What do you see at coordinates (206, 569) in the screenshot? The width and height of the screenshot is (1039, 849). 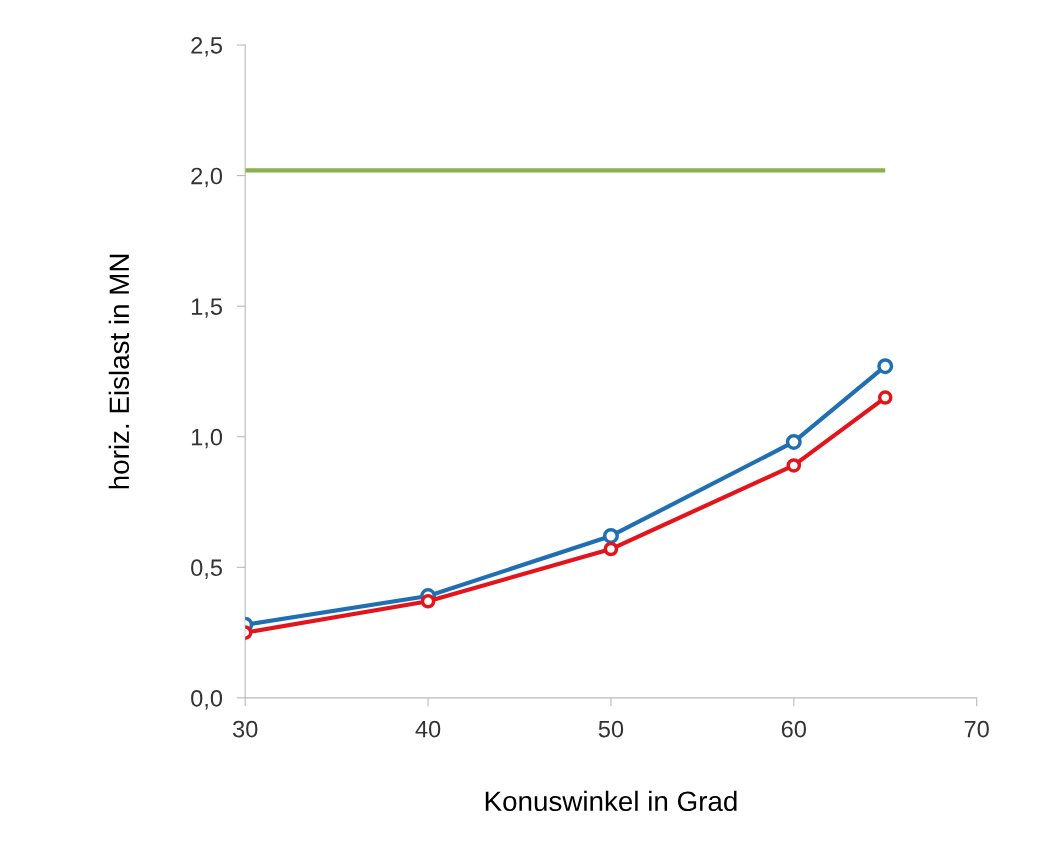 I see `y-tick-label: 0,5` at bounding box center [206, 569].